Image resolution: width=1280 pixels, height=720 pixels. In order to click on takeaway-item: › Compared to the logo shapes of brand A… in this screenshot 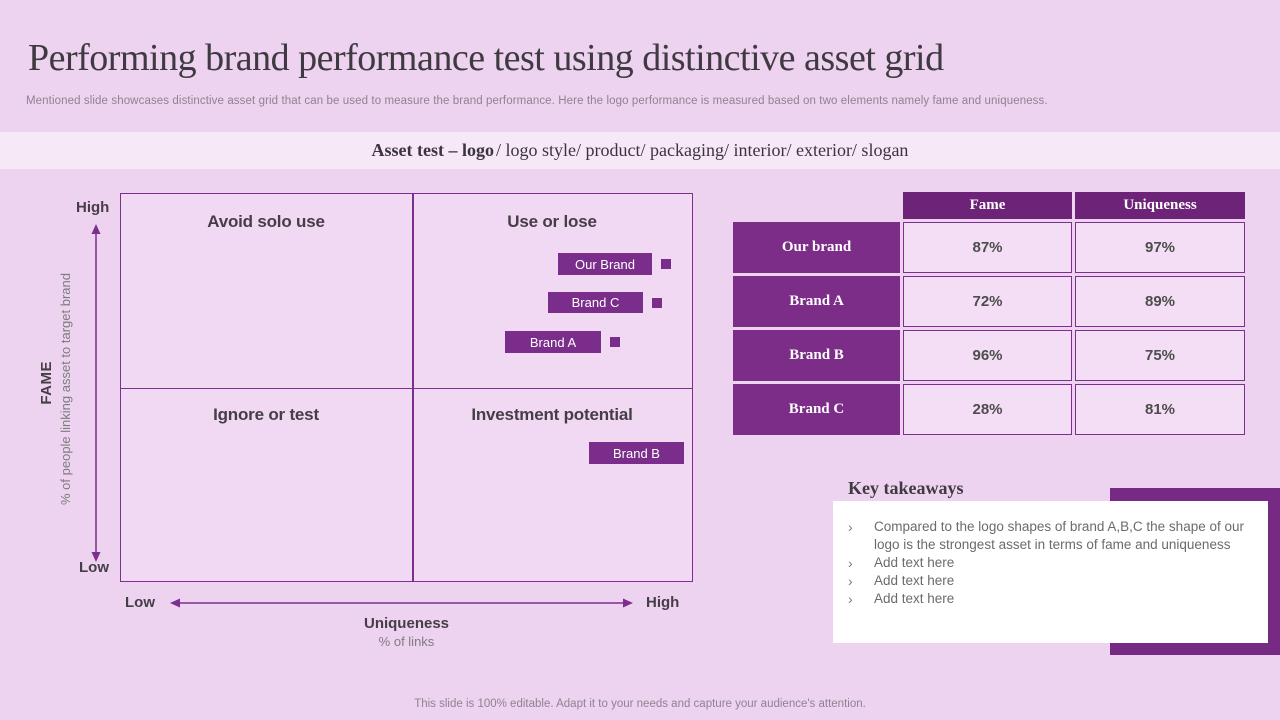, I will do `click(1049, 536)`.